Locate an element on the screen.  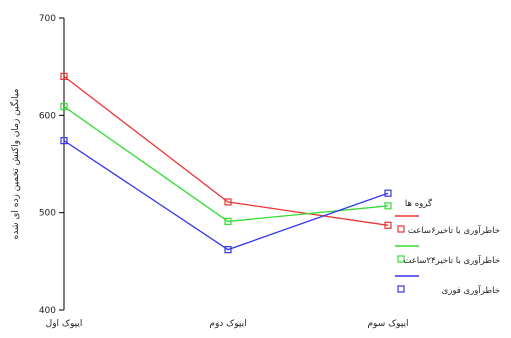
y-tick-label: 400 is located at coordinates (47, 311).